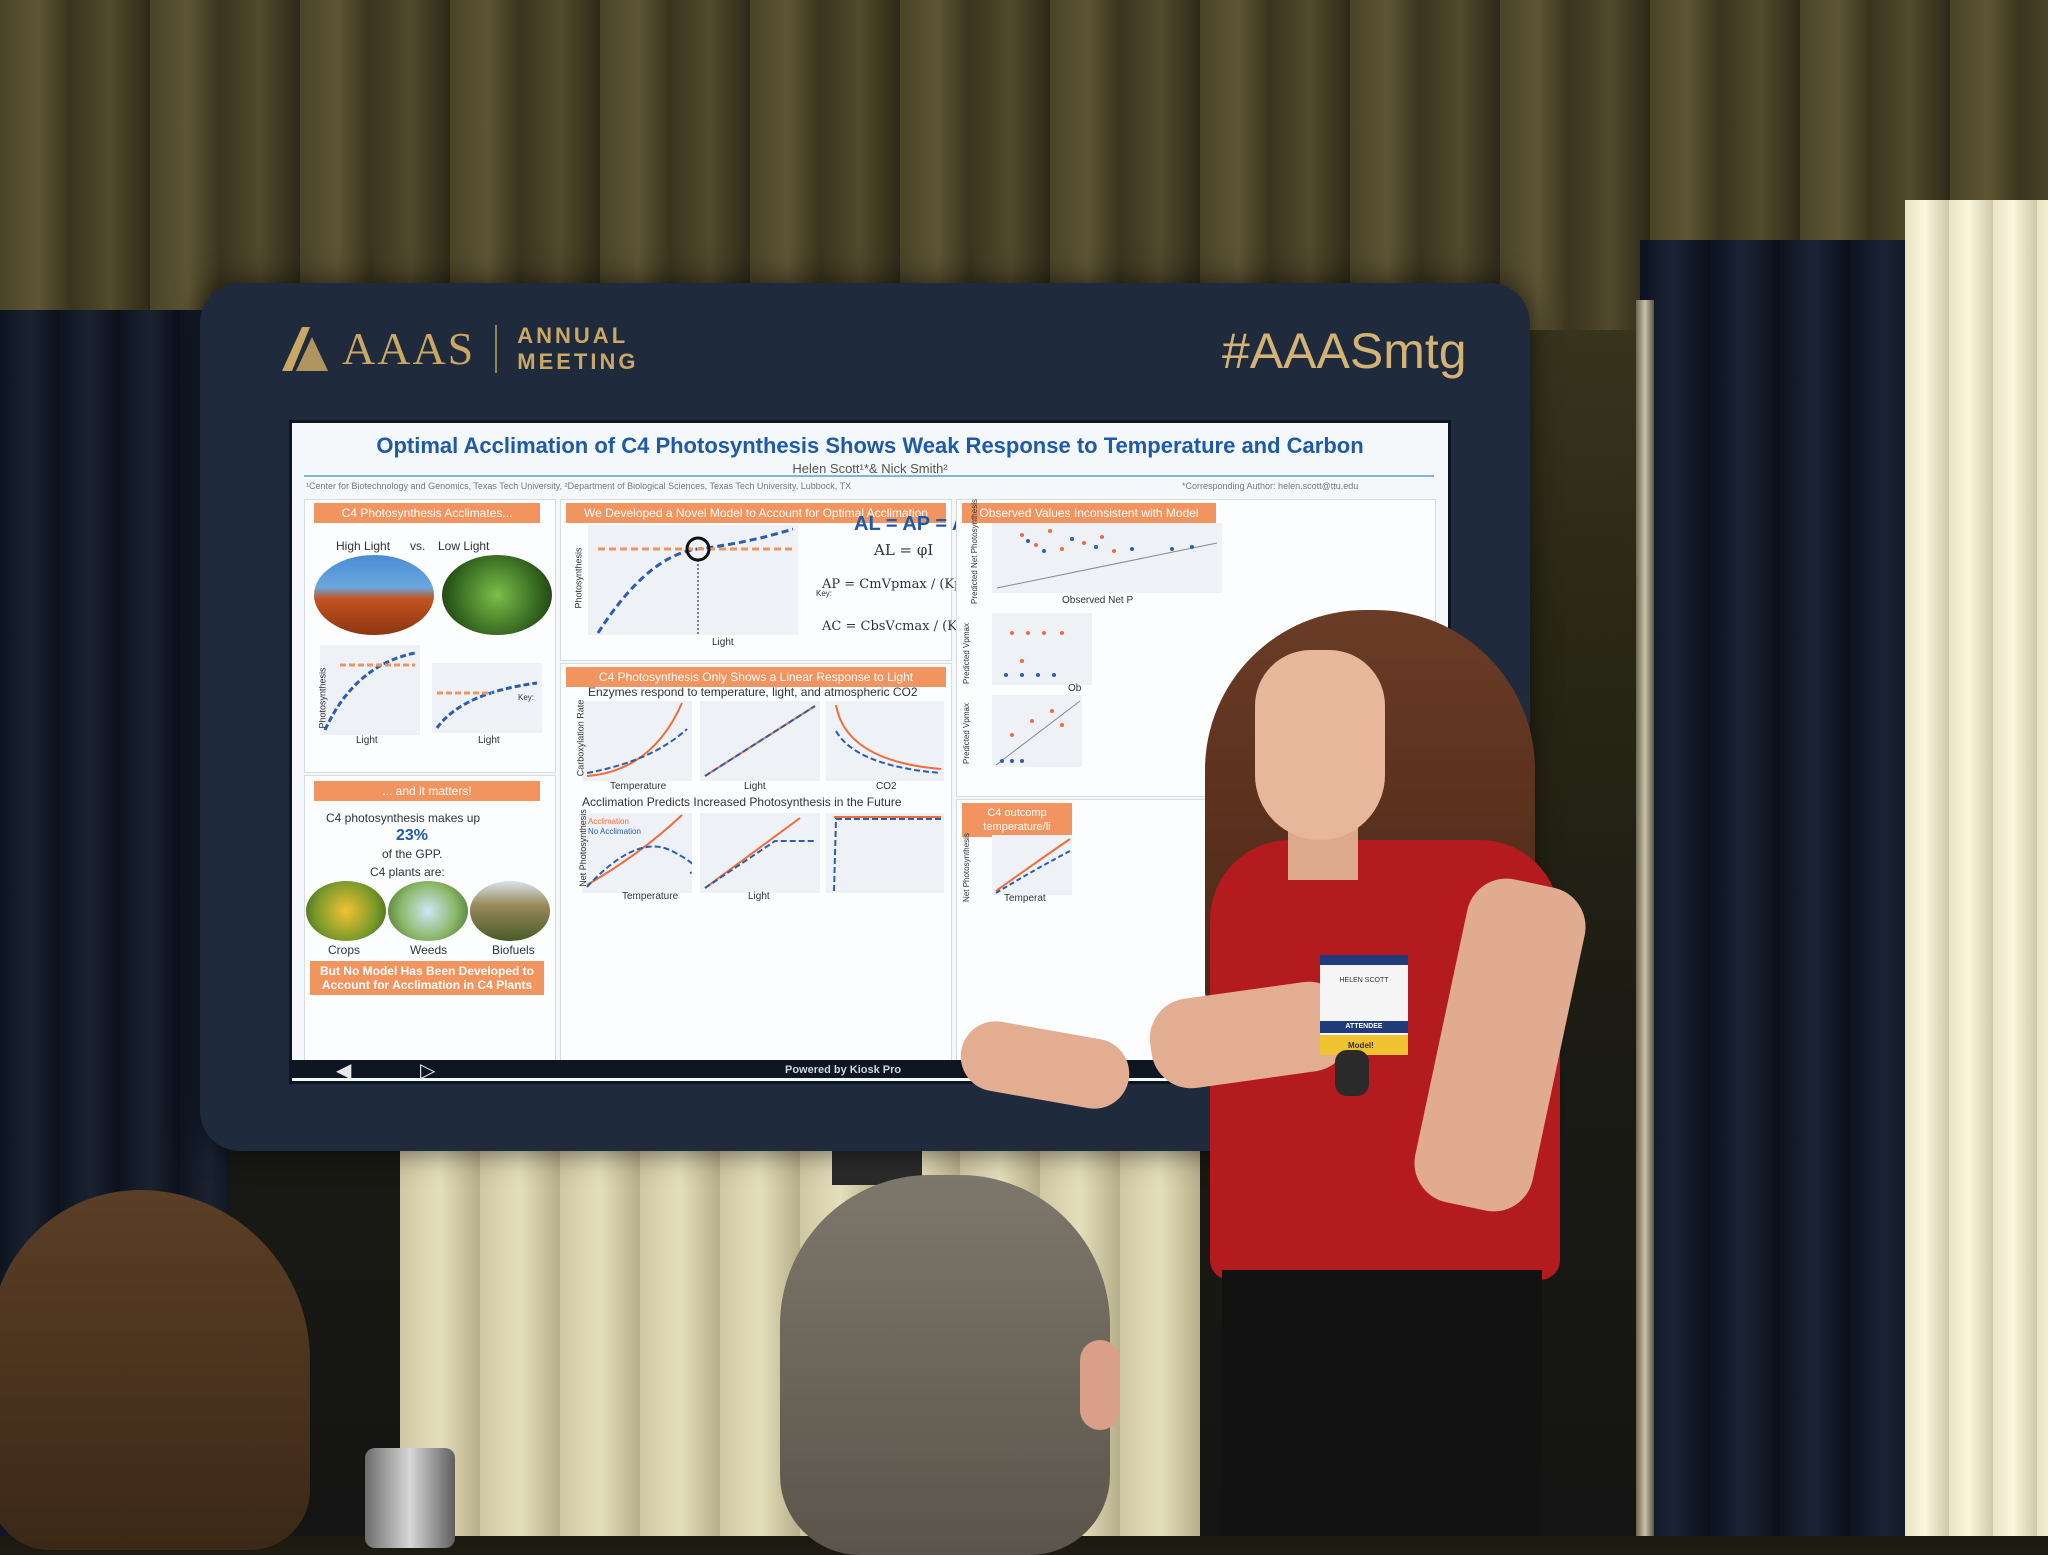  I want to click on left-x-label-2: Light, so click(489, 740).